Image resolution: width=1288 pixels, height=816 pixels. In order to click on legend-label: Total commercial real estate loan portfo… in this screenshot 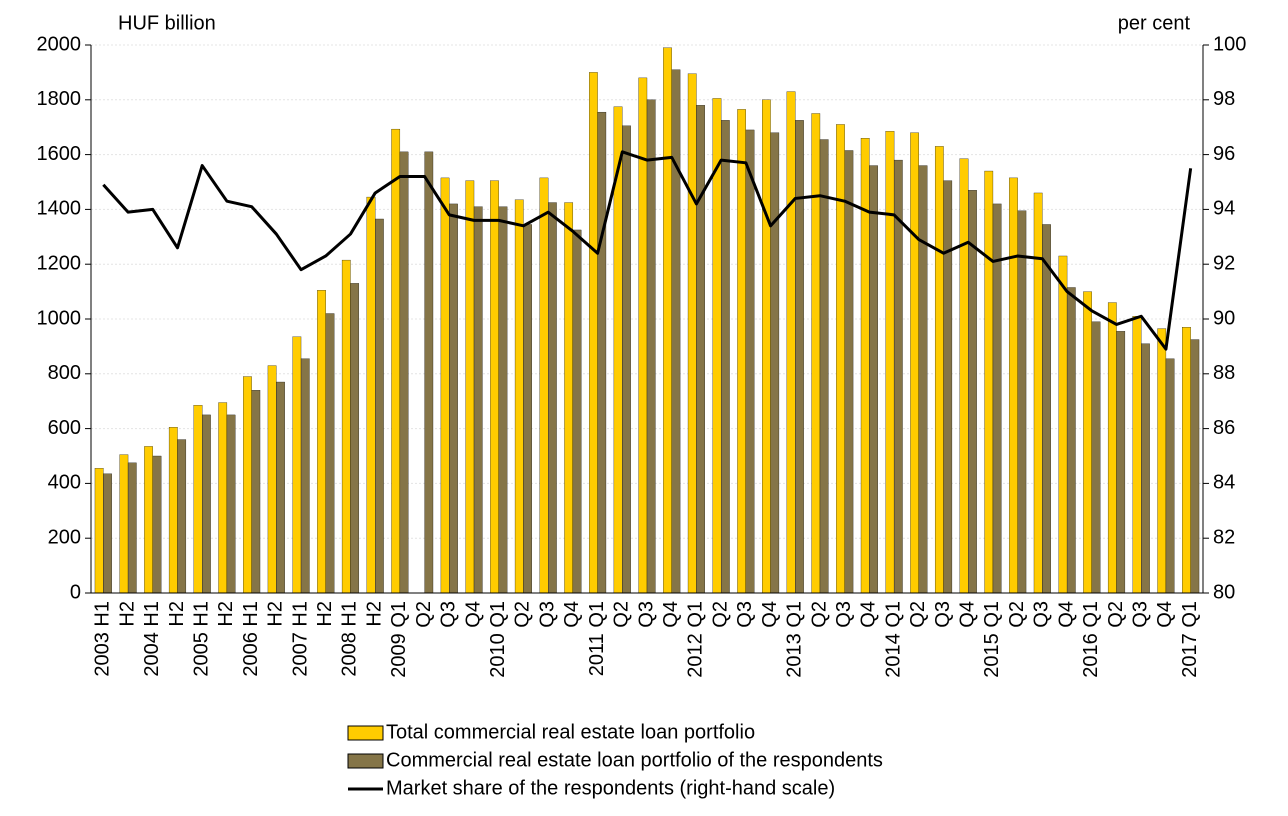, I will do `click(570, 732)`.